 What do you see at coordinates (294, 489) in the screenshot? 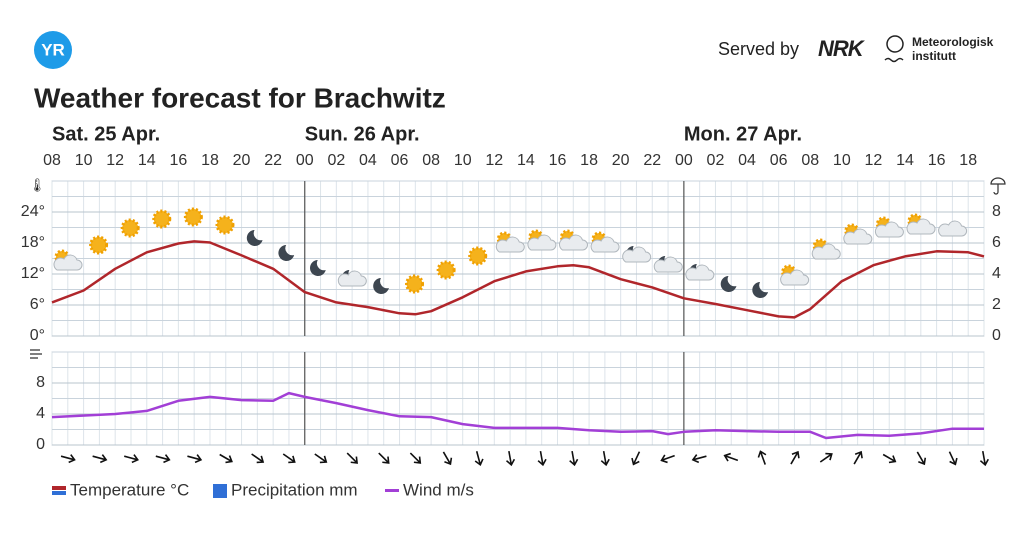
I see `legend-label: Precipitation mm` at bounding box center [294, 489].